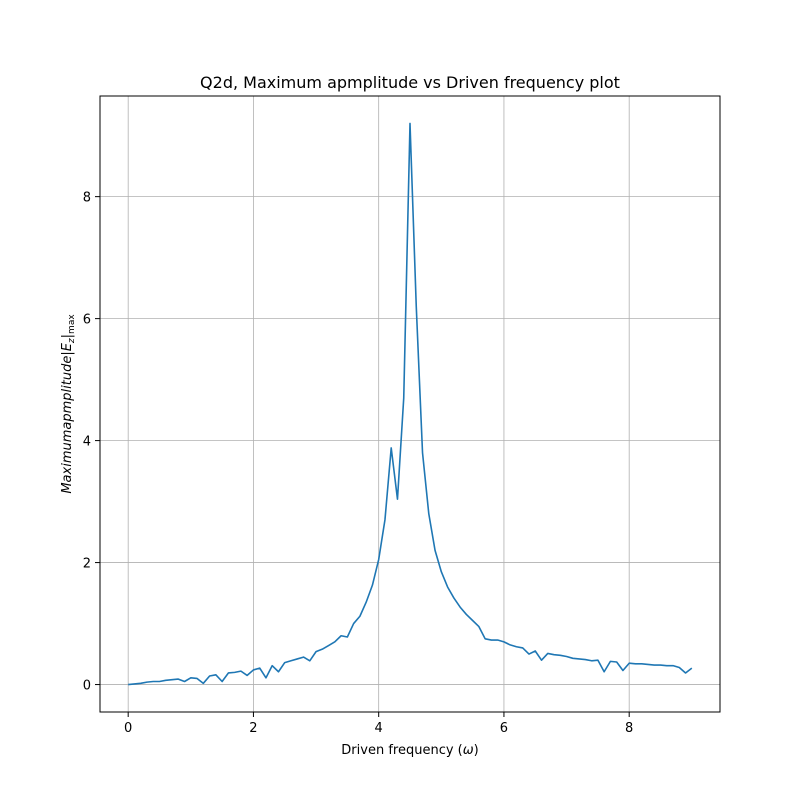  Describe the element at coordinates (504, 728) in the screenshot. I see `x-tick-label: 6` at that location.